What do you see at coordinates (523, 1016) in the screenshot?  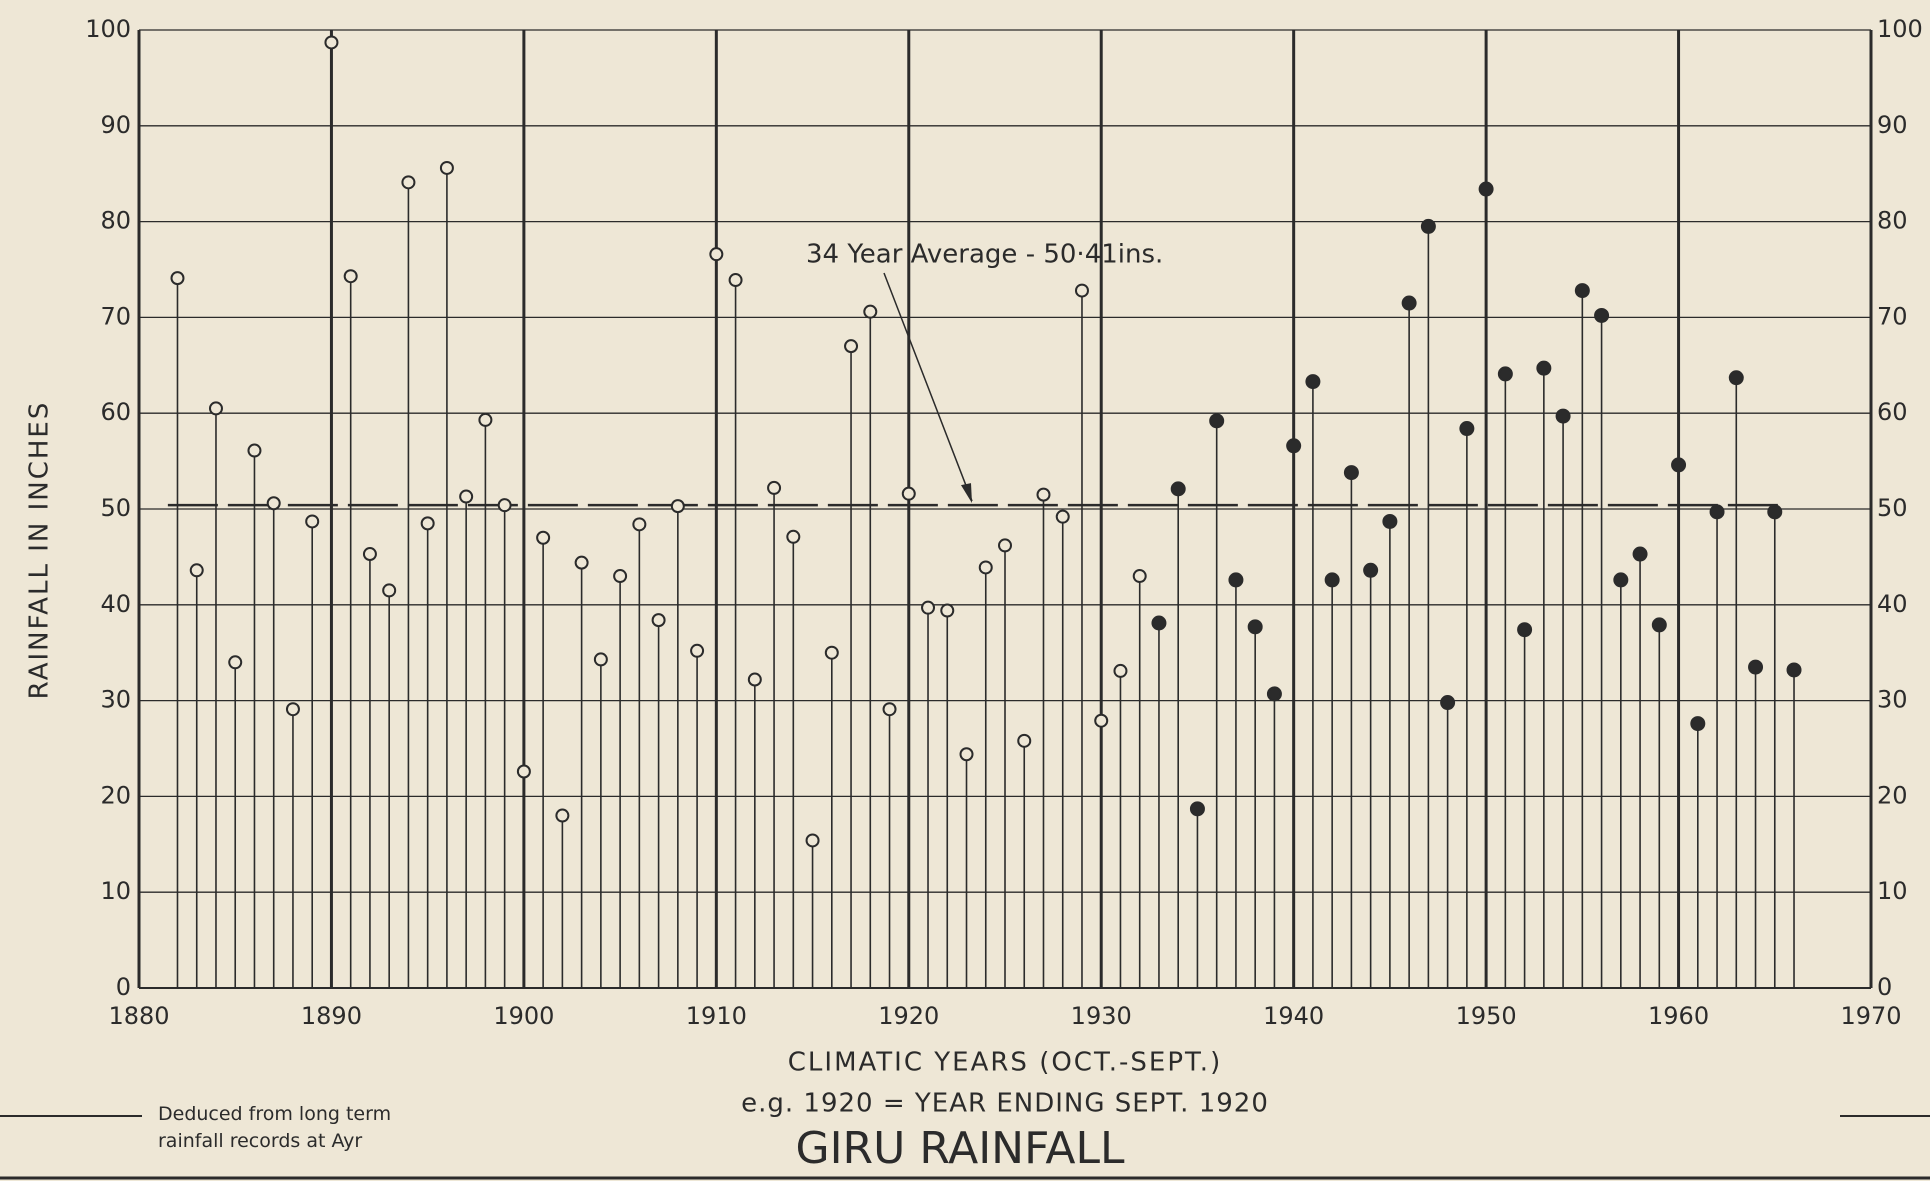 I see `x-tick-label: 1900` at bounding box center [523, 1016].